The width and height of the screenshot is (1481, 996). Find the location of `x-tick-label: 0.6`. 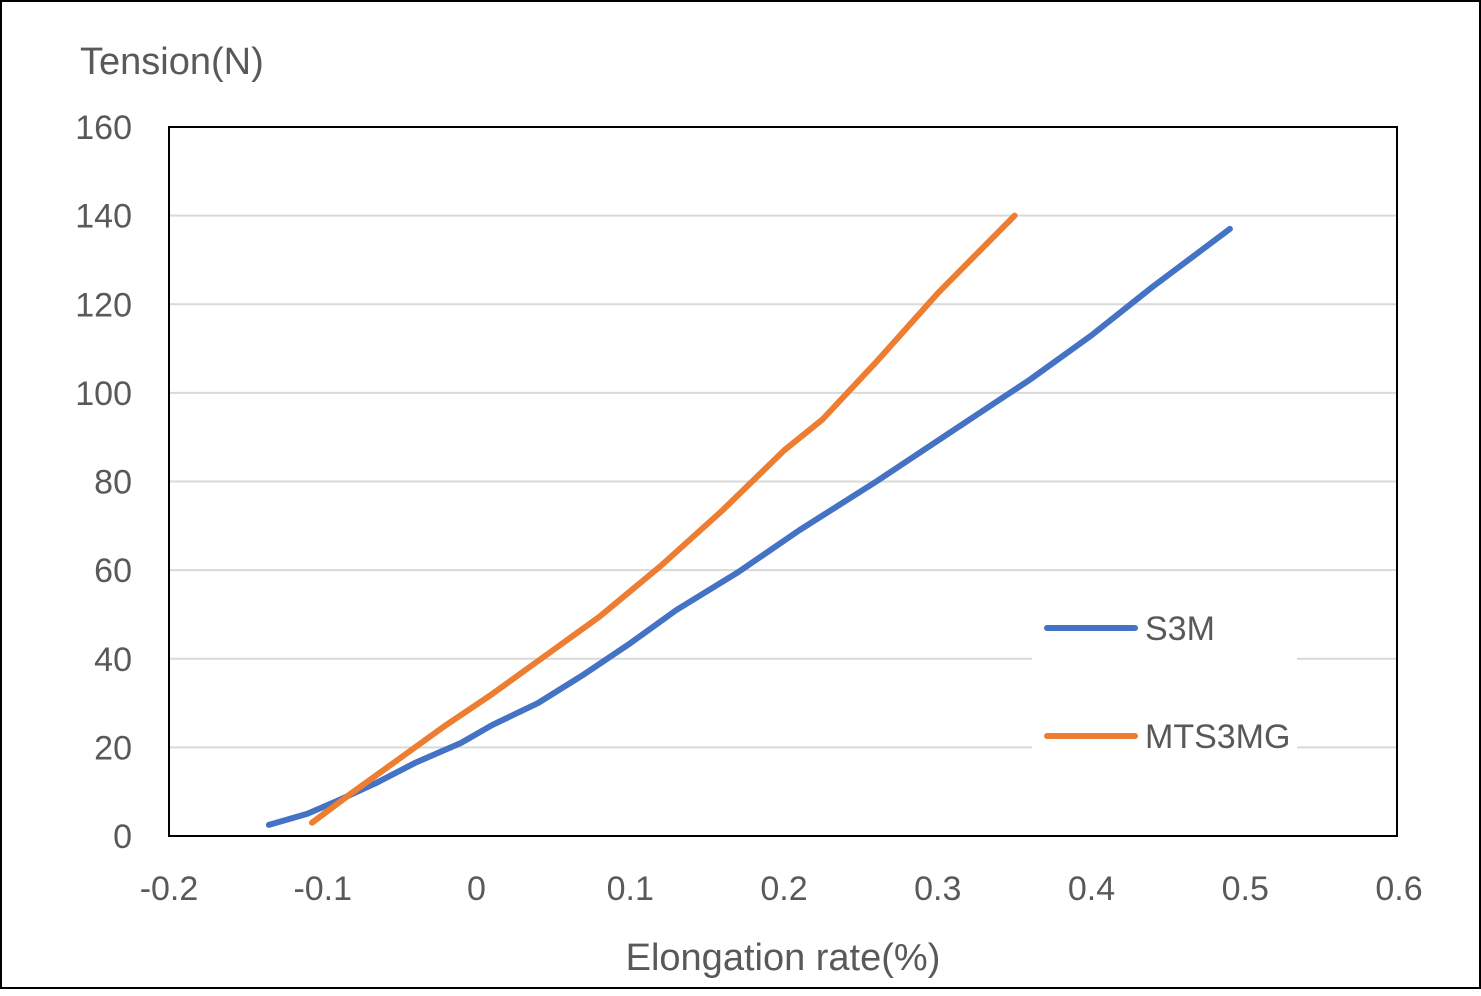

x-tick-label: 0.6 is located at coordinates (1398, 889).